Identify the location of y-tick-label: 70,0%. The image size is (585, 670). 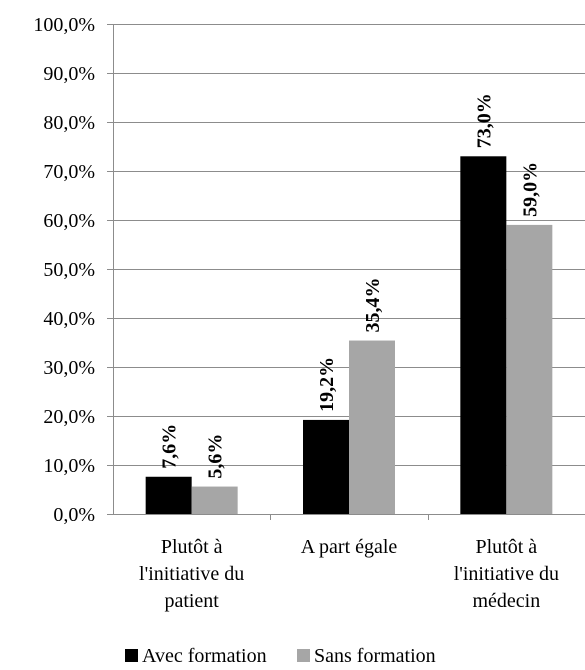
(69, 172).